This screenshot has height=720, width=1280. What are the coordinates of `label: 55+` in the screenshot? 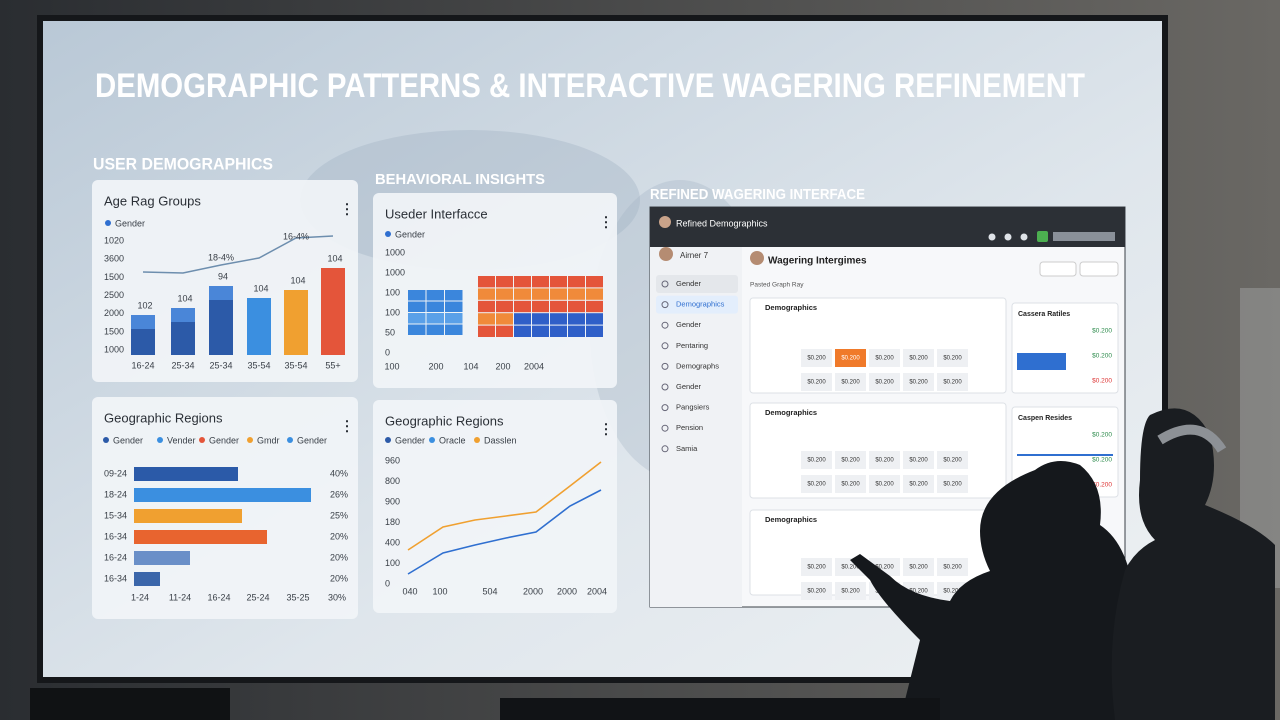 It's located at (332, 365).